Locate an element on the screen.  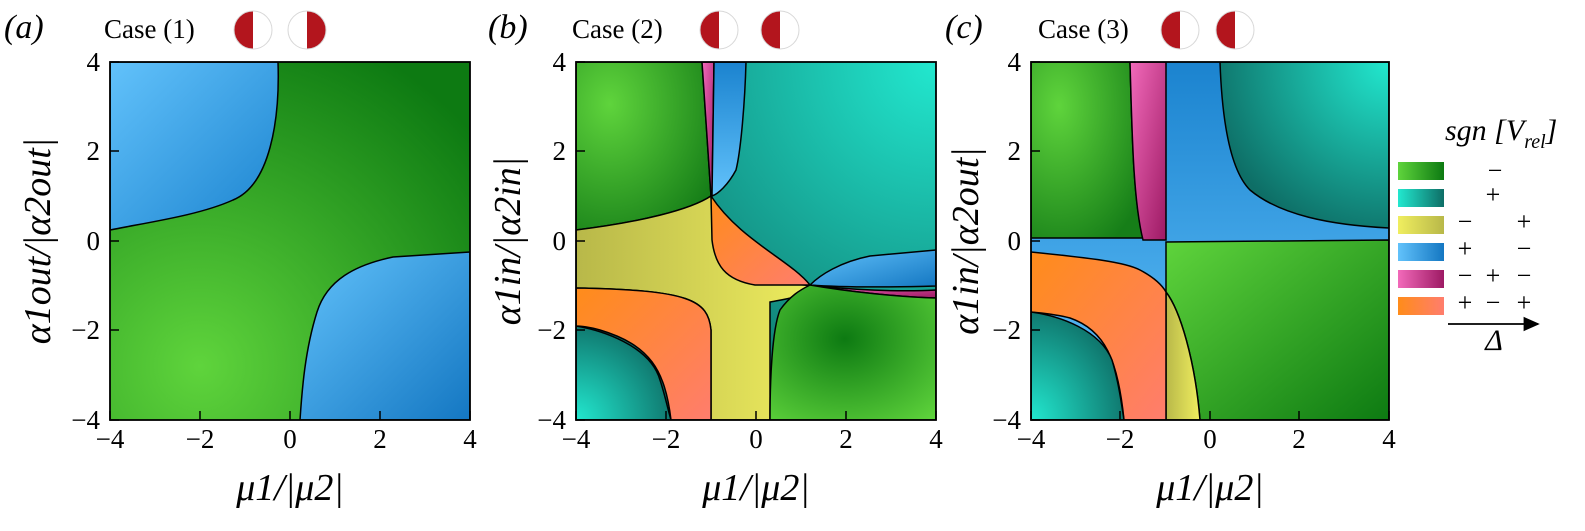
panel-a-ytick-1: 2 is located at coordinates (94, 151).